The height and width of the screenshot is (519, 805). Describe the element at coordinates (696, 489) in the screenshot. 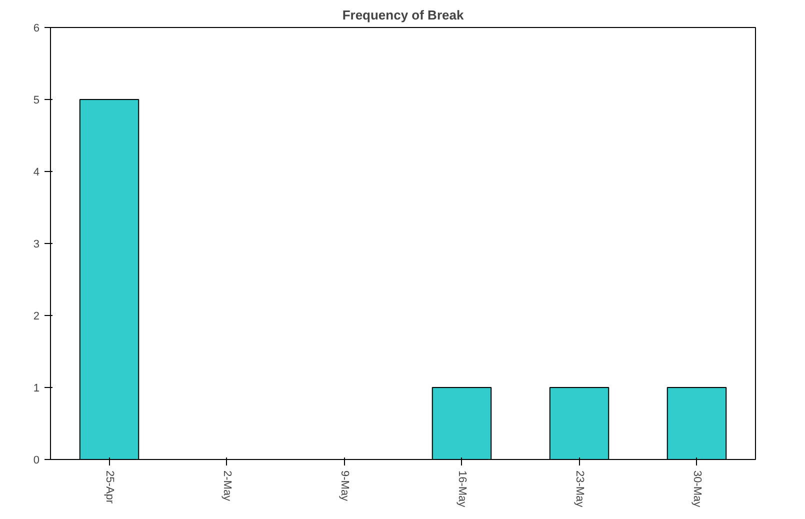

I see `x-tick-label: 30-May` at that location.